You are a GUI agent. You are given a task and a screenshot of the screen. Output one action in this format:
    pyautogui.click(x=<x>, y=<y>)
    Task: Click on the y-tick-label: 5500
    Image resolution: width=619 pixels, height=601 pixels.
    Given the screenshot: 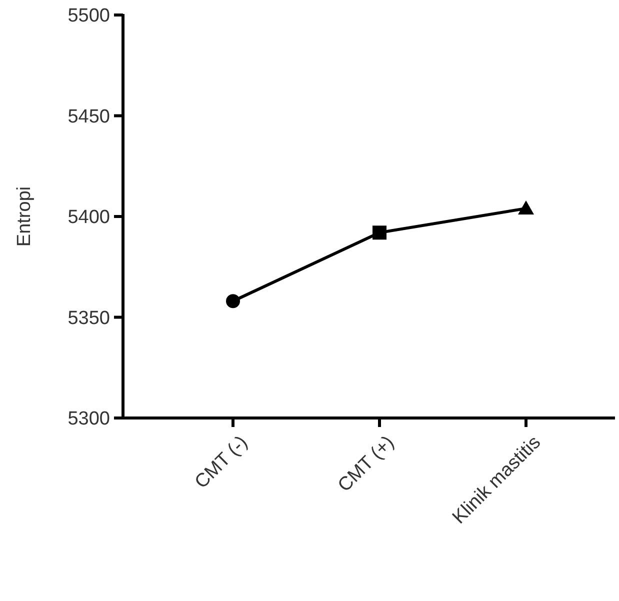 What is the action you would take?
    pyautogui.click(x=89, y=16)
    